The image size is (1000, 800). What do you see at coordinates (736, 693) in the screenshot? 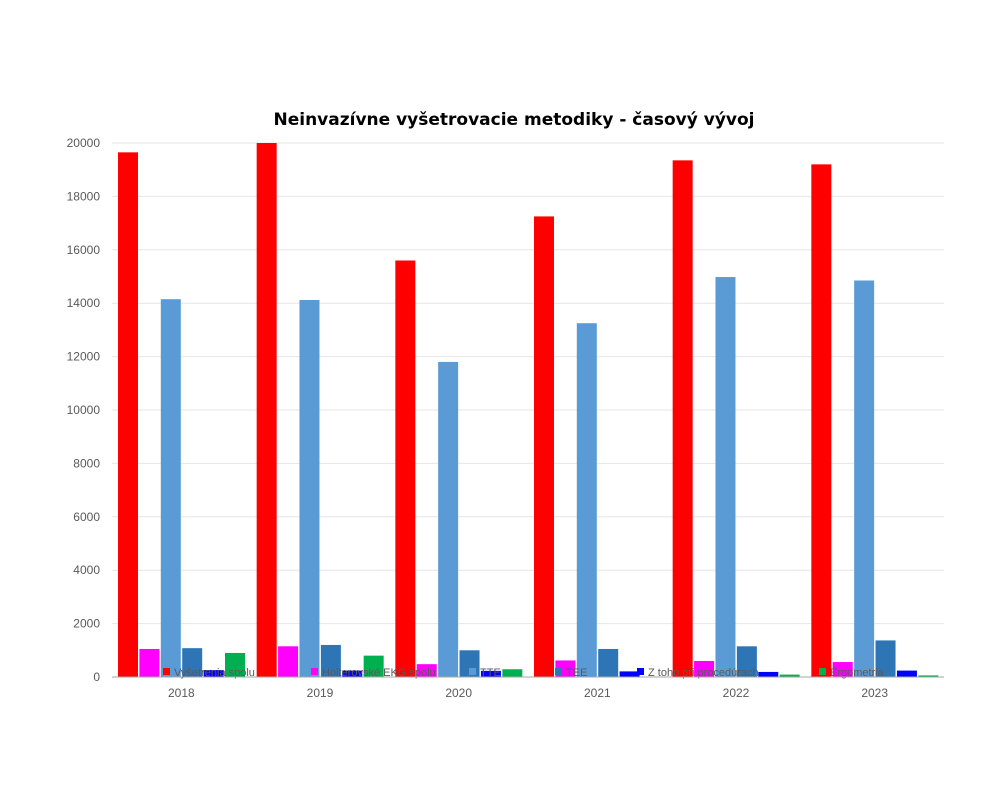
I see `x-tick-label: 2022` at bounding box center [736, 693].